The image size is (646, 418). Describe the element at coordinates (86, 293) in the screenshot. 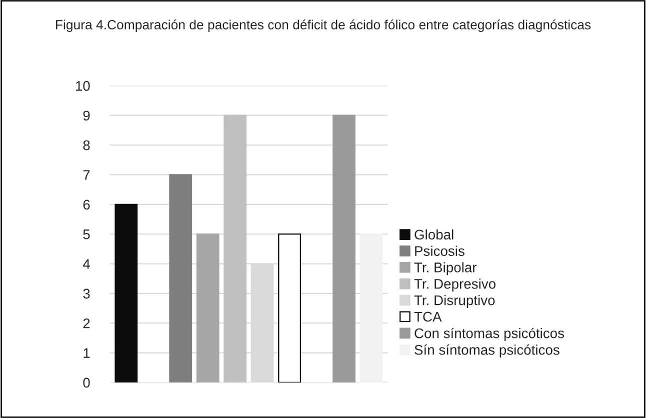

I see `y-tick-label: 3` at that location.